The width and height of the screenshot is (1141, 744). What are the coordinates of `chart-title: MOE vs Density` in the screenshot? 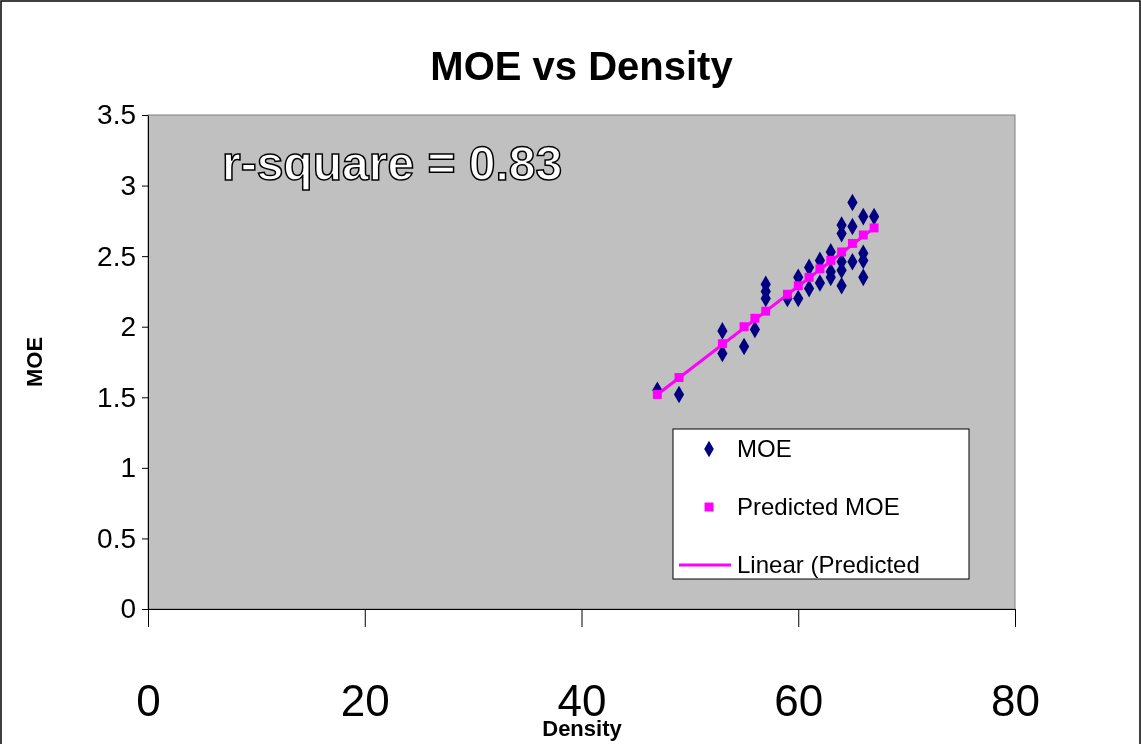 It's located at (582, 66).